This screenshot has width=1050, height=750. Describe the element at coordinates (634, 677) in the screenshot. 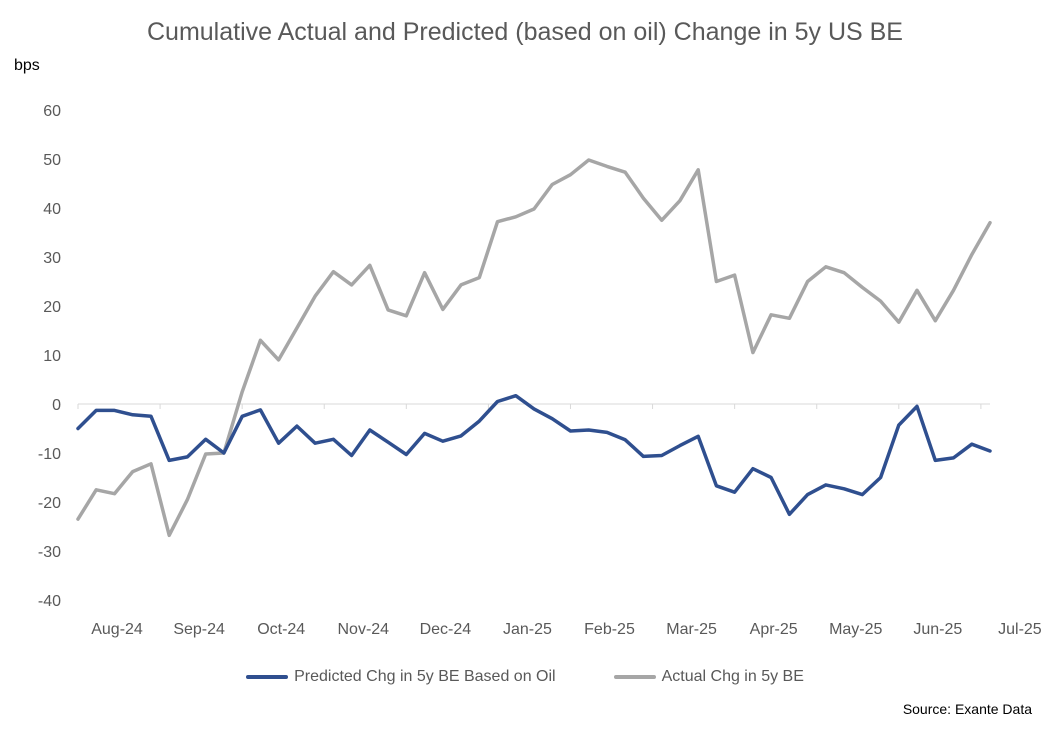

I see `legend-swatch-actual` at that location.